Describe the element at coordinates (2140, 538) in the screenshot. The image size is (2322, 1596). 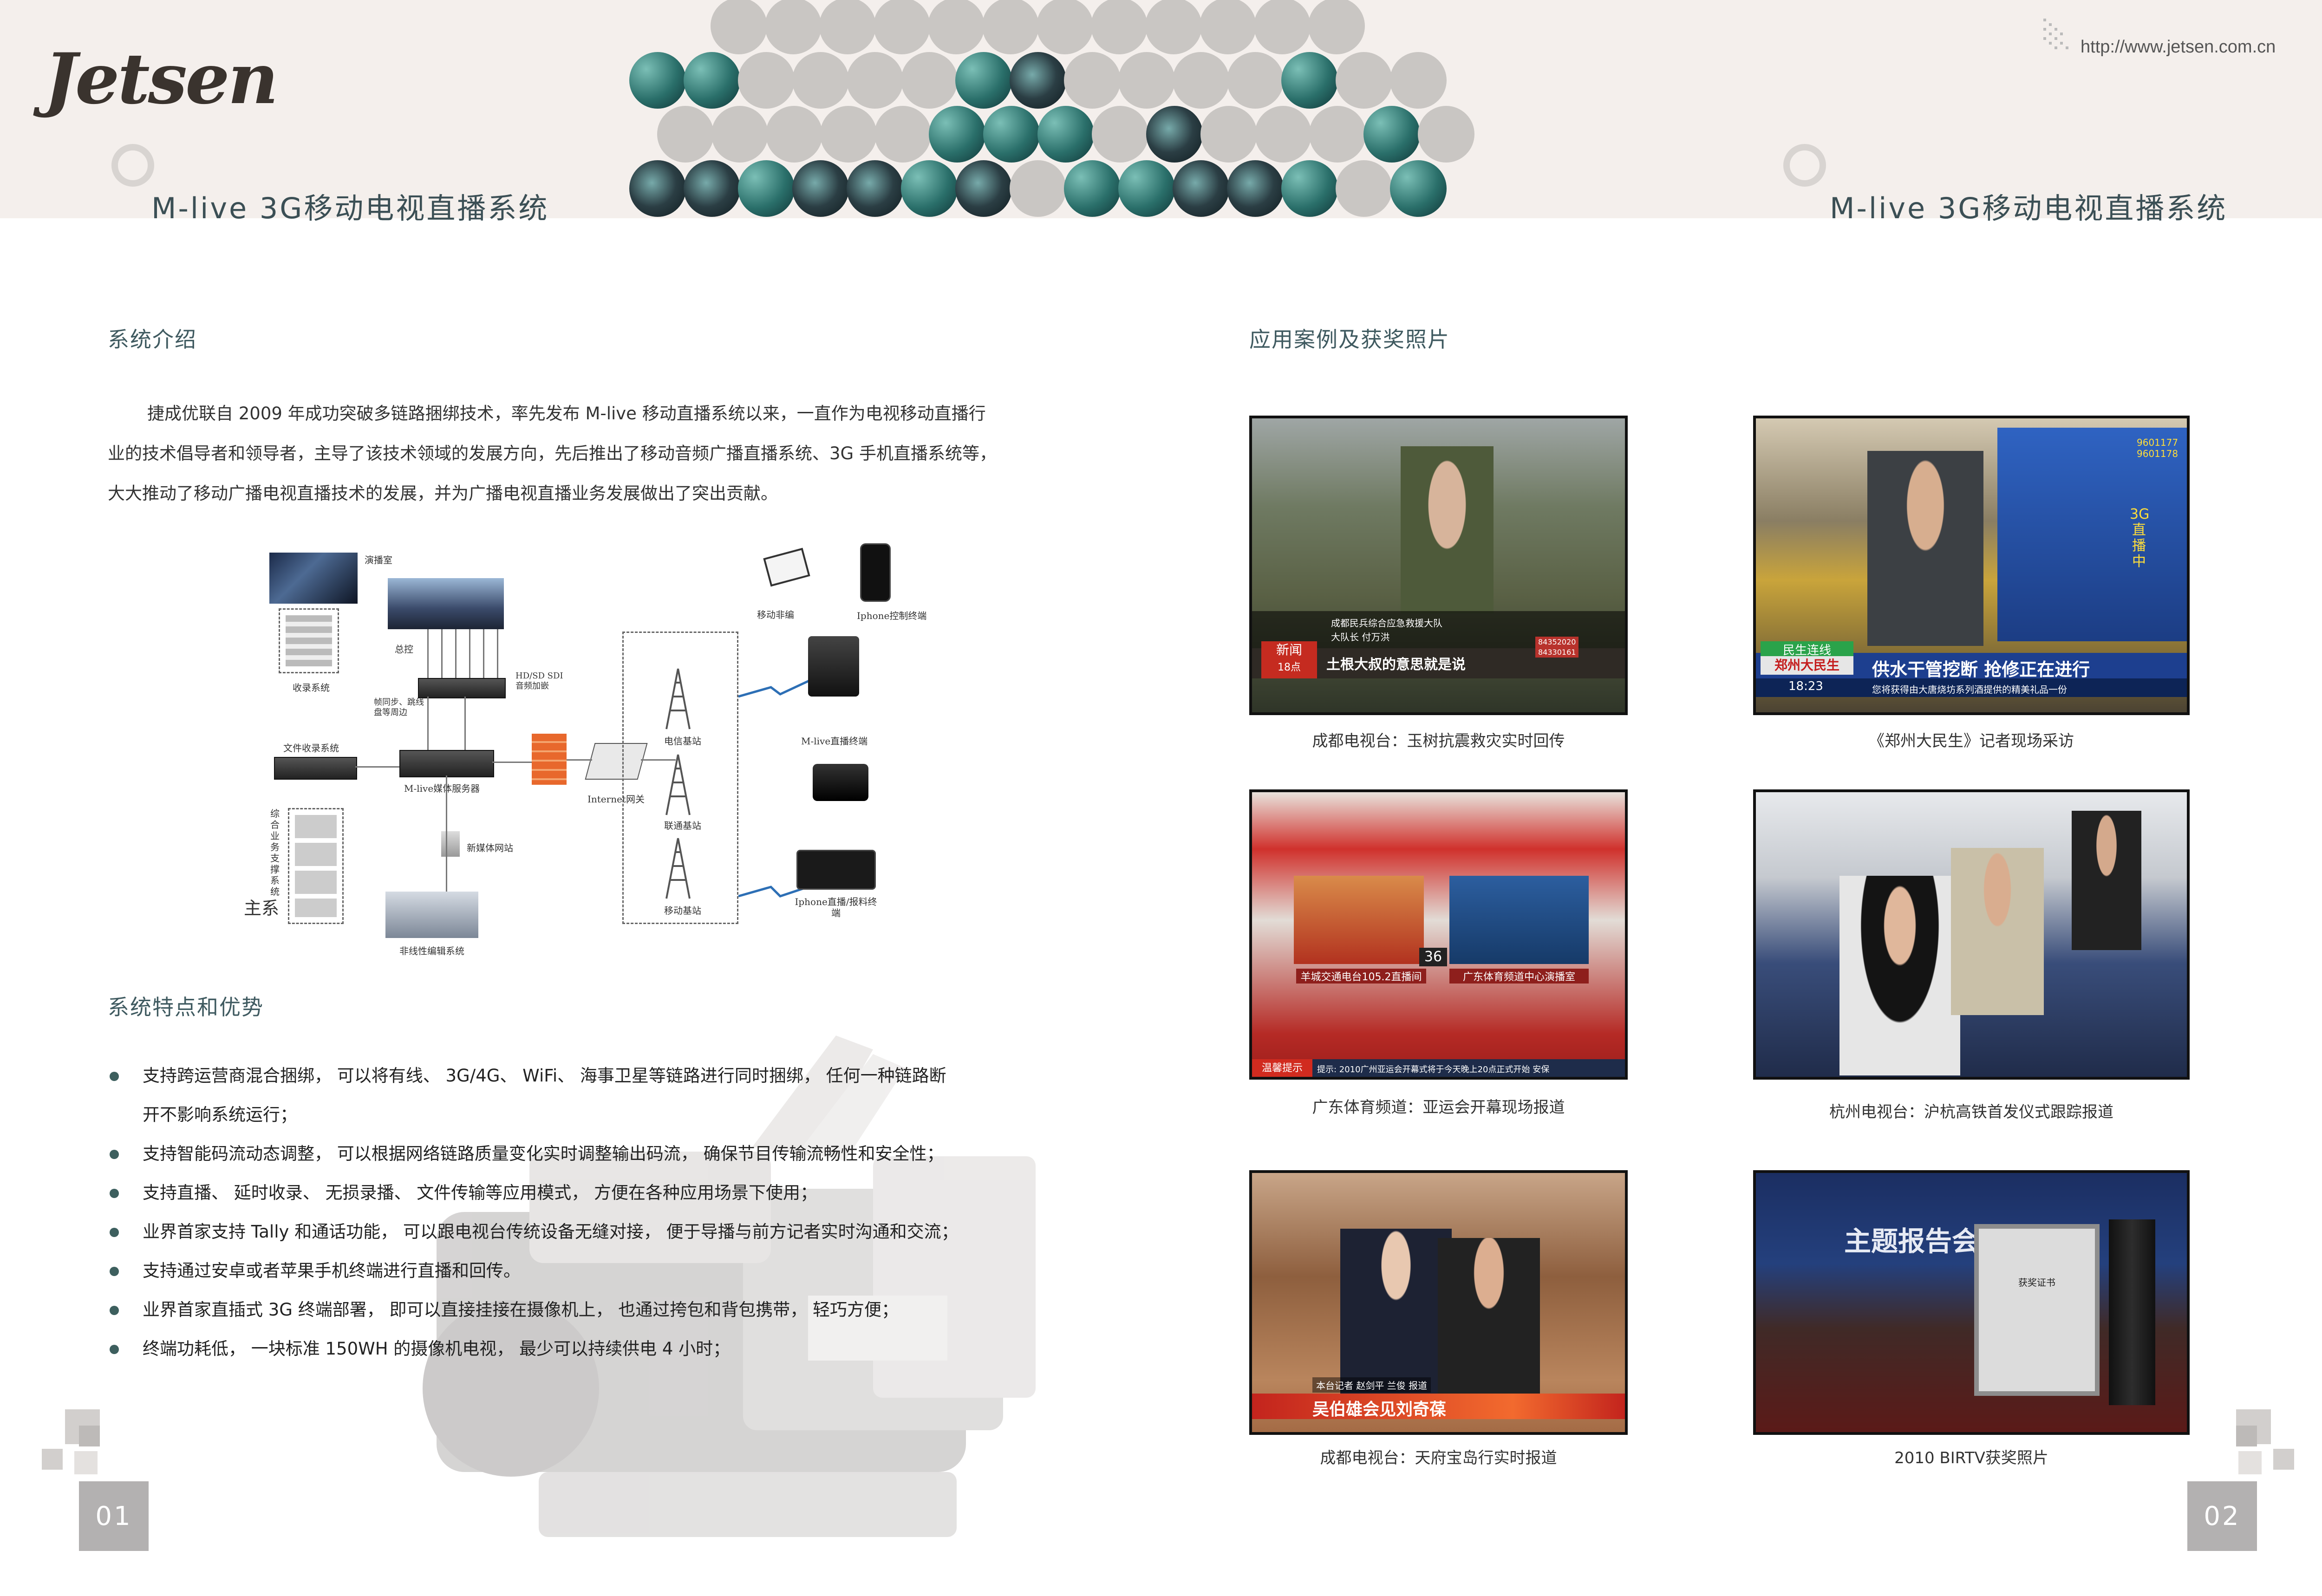
I see `overlay-text: 3G直播中` at that location.